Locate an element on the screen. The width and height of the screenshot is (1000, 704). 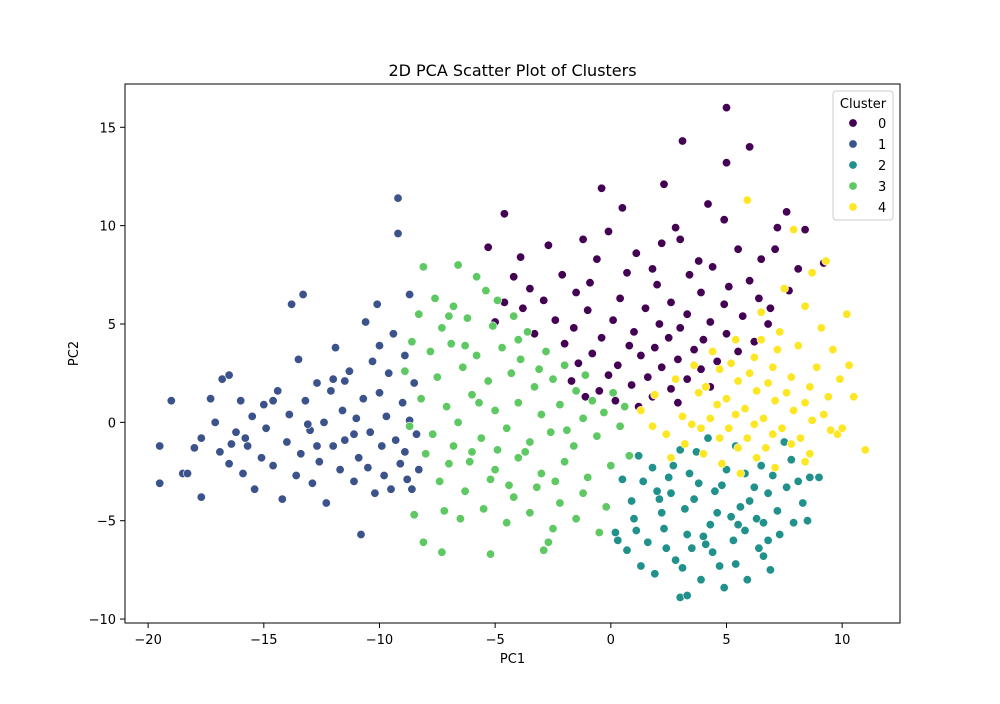
y-tick-label: −10 is located at coordinates (102, 620).